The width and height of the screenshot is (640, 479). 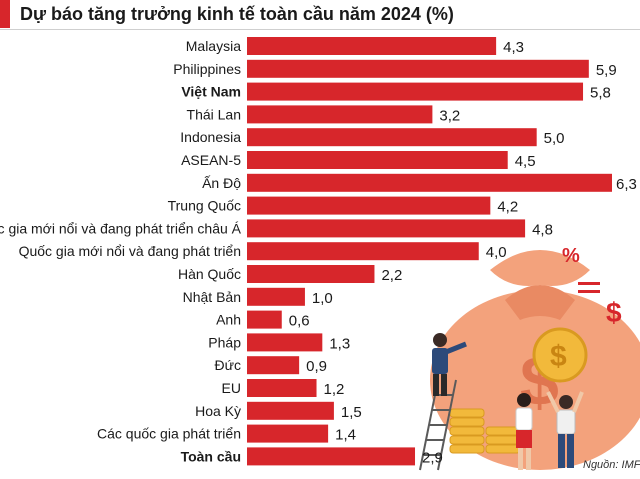 I want to click on source-note: Nguồn: IMF, so click(x=611, y=465).